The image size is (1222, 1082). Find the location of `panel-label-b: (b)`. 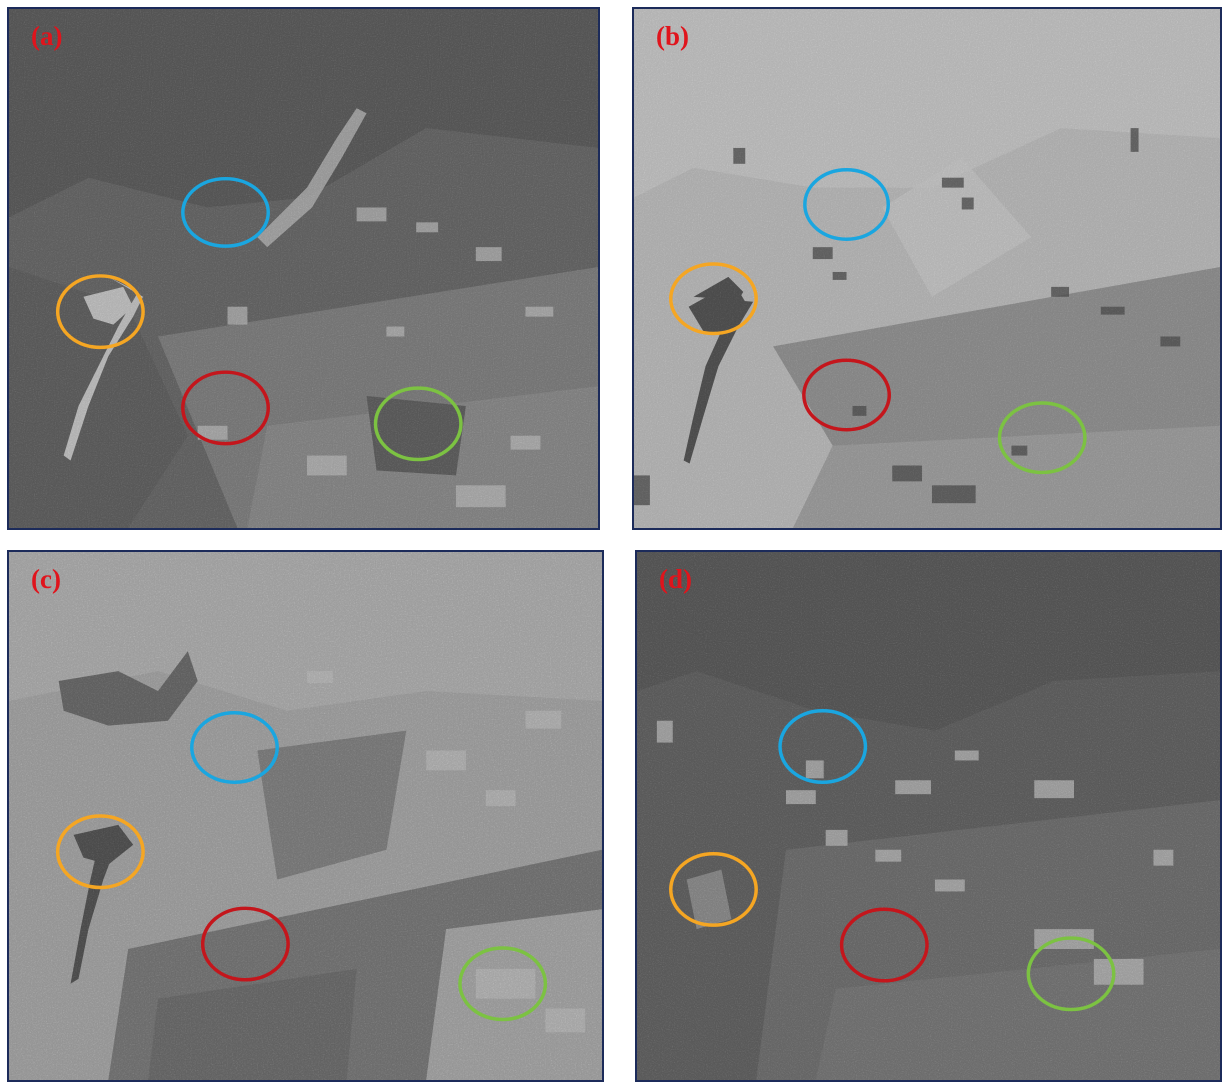

panel-label-b: (b) is located at coordinates (672, 36).